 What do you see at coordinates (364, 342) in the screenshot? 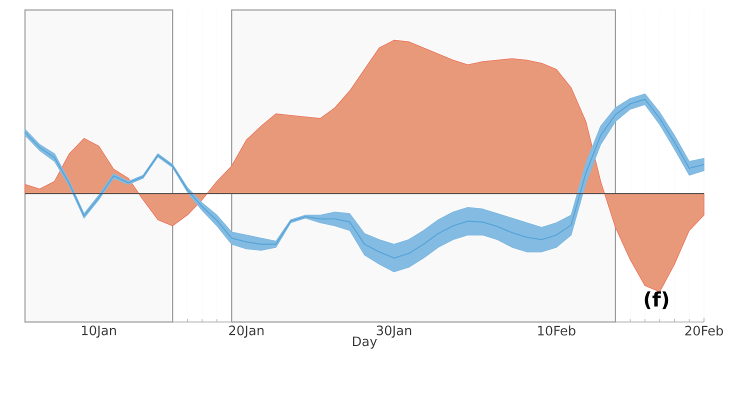
I see `x-axis-title: Day` at bounding box center [364, 342].